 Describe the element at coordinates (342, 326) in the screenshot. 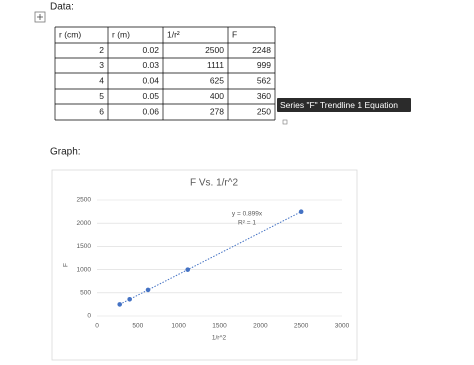

I see `x-tick-label: 3000` at that location.